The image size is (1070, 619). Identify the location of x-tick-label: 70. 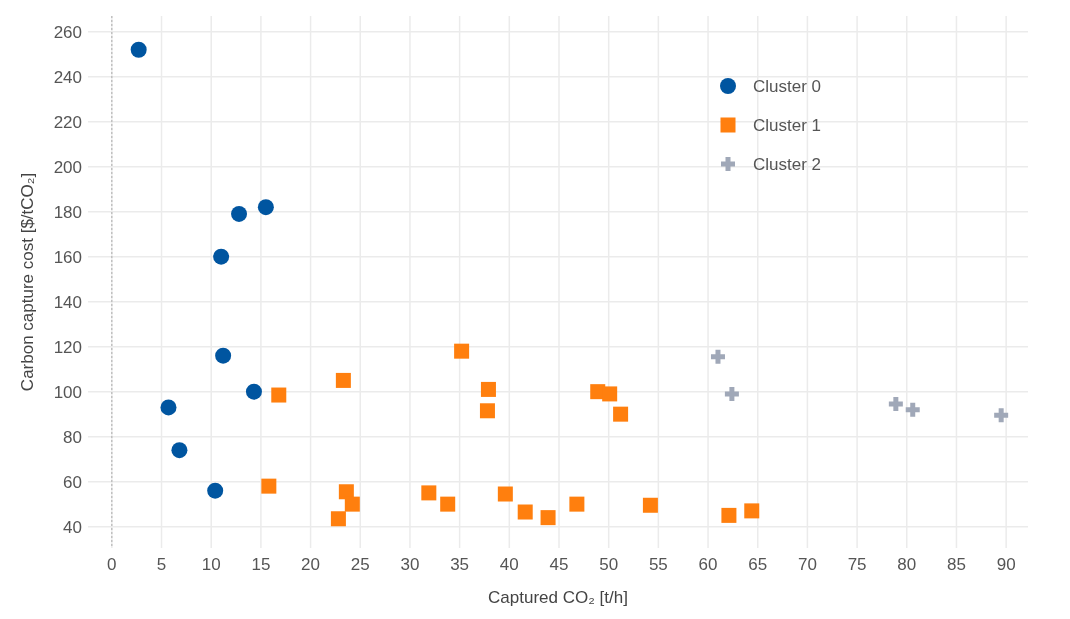
(807, 564).